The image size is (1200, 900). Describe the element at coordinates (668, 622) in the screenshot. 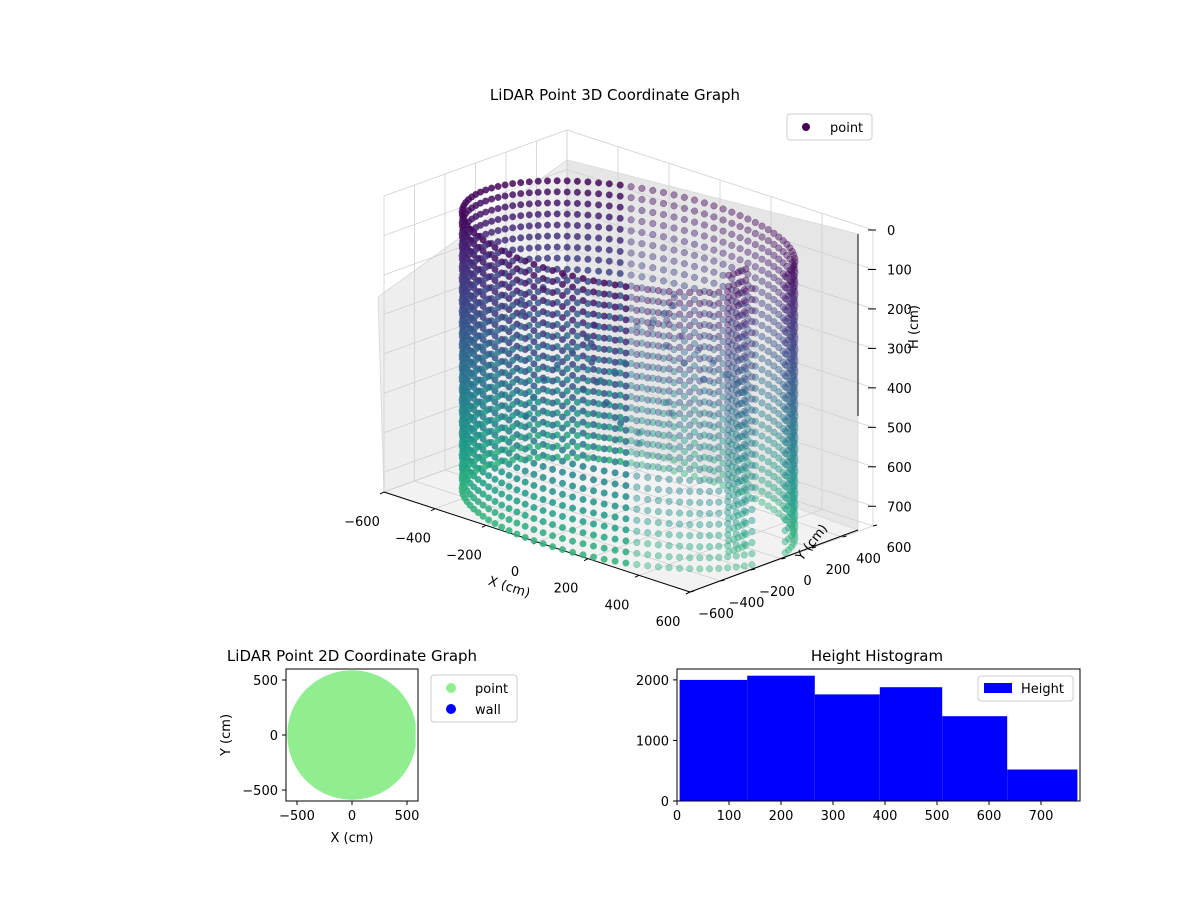

I see `x-tick-label-3d: 600` at that location.